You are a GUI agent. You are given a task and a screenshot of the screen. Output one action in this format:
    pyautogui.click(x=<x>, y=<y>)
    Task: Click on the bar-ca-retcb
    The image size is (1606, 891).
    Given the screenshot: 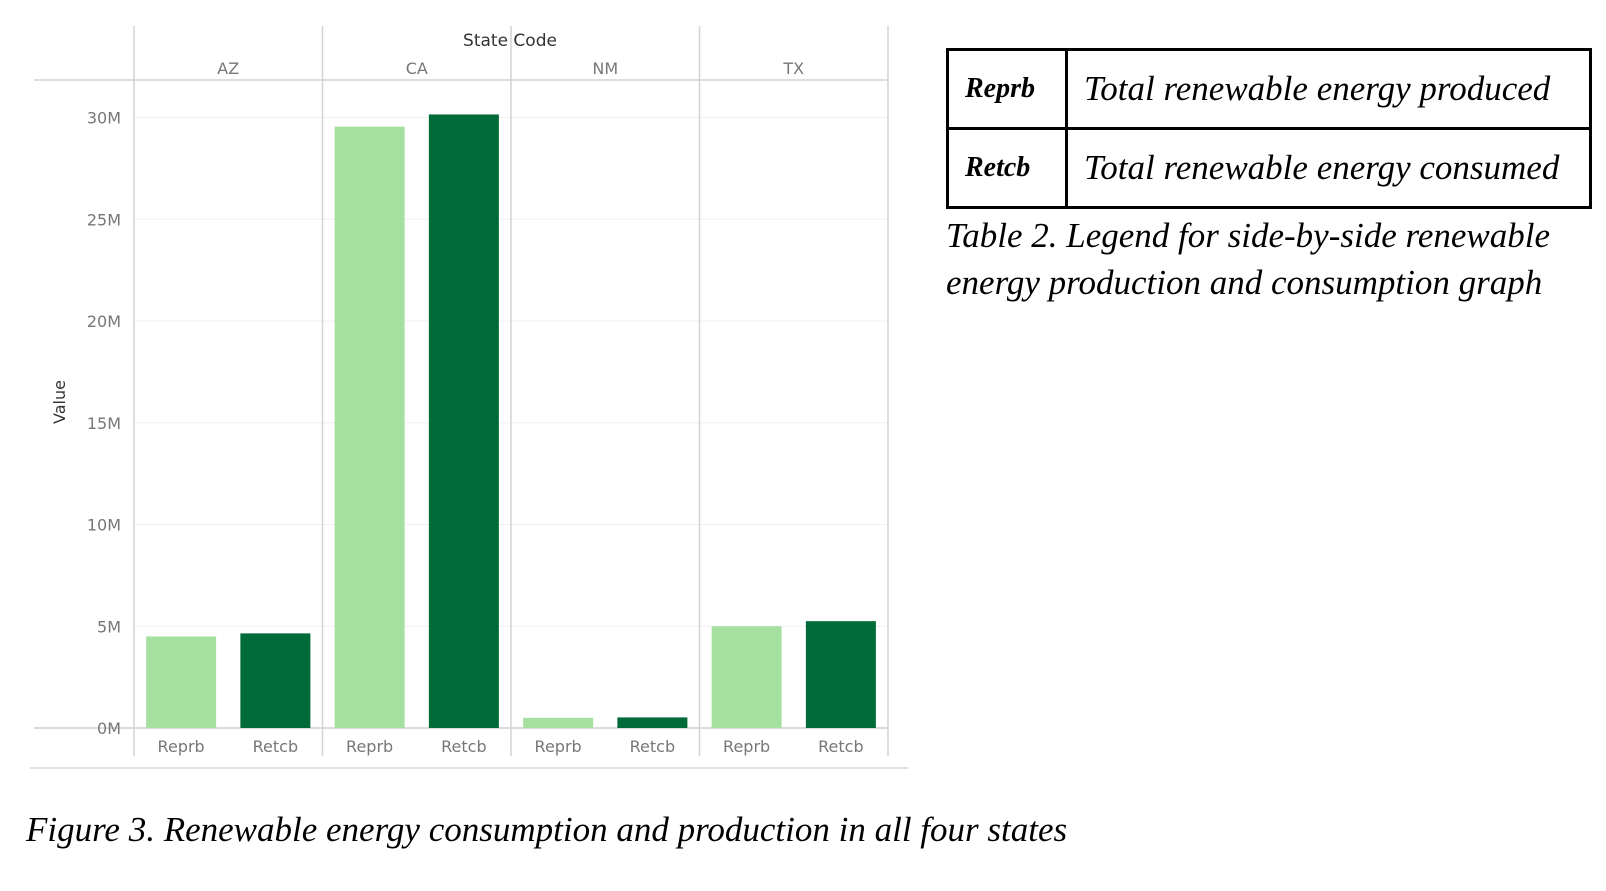 What is the action you would take?
    pyautogui.click(x=463, y=421)
    